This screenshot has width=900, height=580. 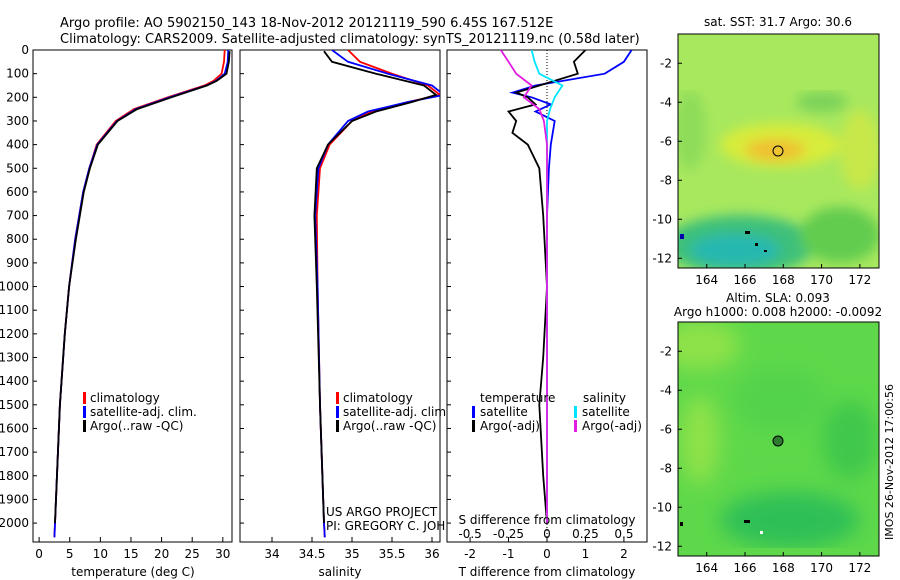 I want to click on salinity-tick-label: 34, so click(x=271, y=554).